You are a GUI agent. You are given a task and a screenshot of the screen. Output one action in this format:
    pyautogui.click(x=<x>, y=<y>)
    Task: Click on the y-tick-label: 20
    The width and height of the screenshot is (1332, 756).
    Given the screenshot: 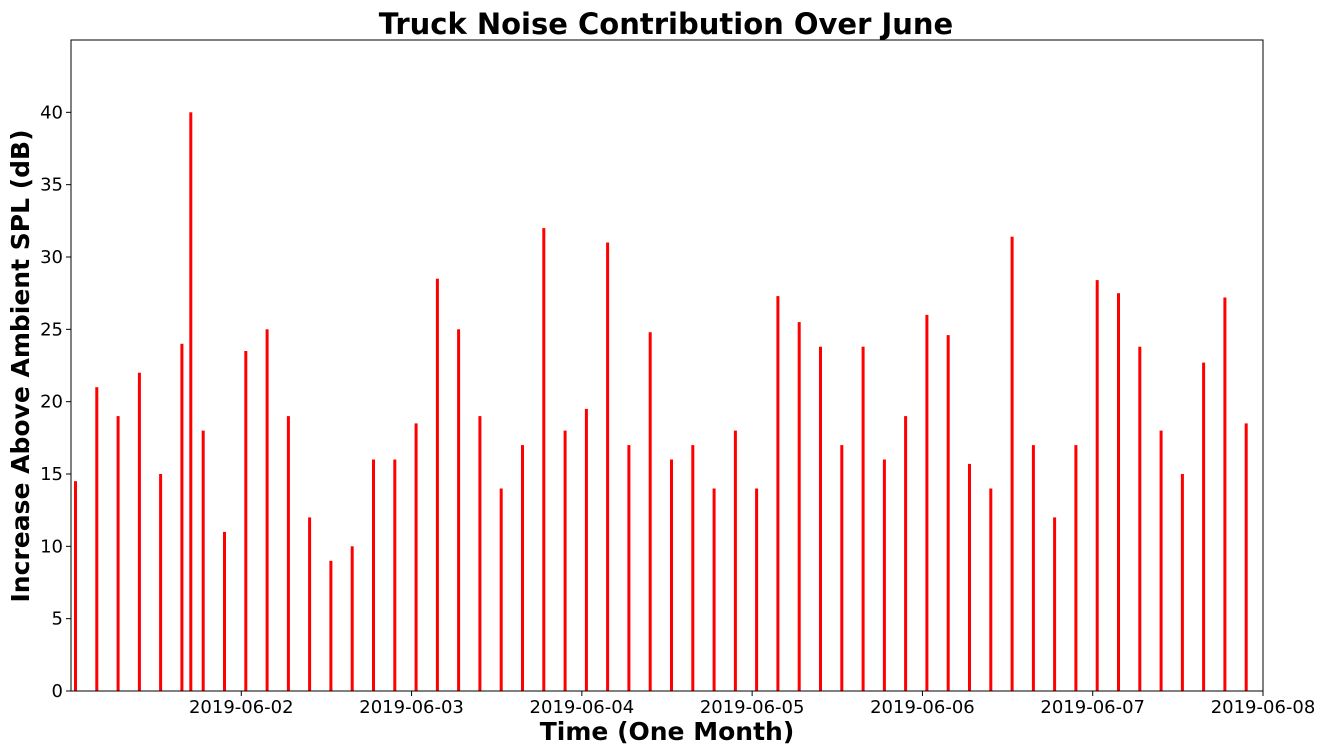 What is the action you would take?
    pyautogui.click(x=51, y=402)
    